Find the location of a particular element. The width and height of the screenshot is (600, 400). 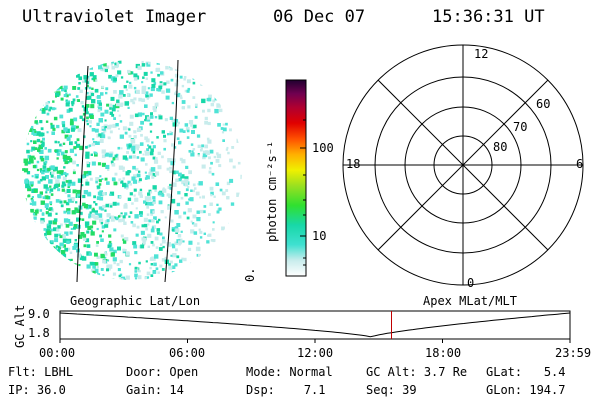

door-status: Door: Open is located at coordinates (162, 372).